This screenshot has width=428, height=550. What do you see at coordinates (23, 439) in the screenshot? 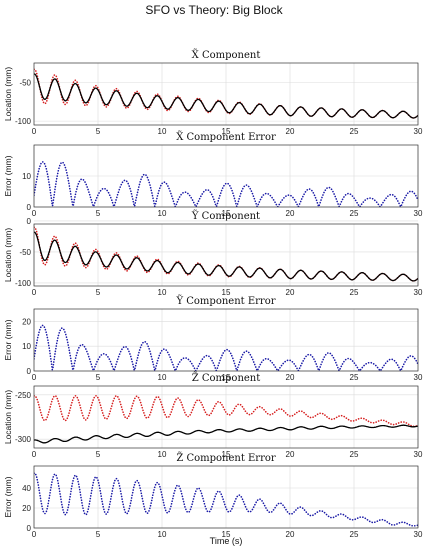
I see `y-tick-label: -300` at bounding box center [23, 439].